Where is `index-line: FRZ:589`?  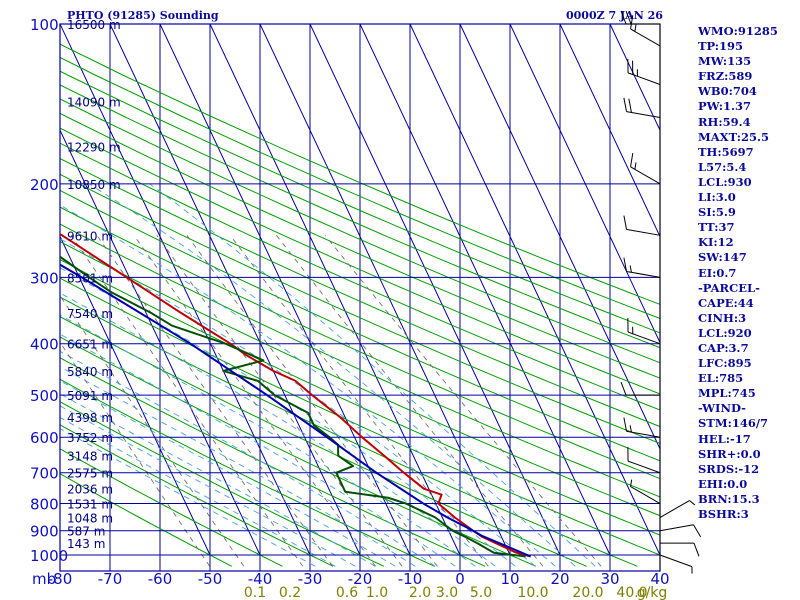
index-line: FRZ:589 is located at coordinates (725, 76).